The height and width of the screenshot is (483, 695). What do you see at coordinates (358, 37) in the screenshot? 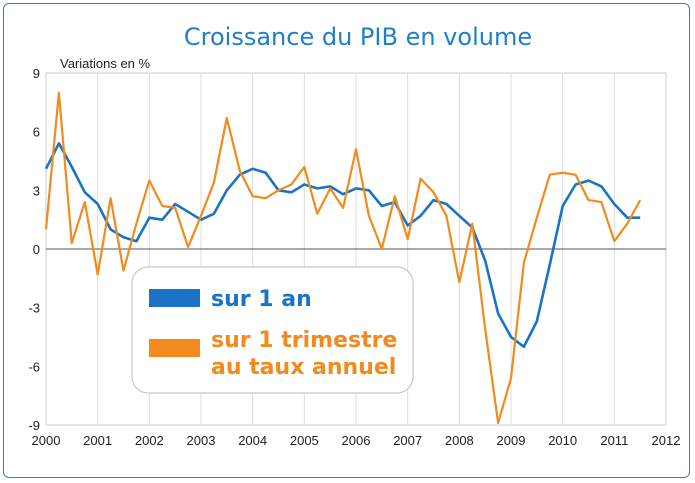
I see `chart-title: Croissance du PIB en volume` at bounding box center [358, 37].